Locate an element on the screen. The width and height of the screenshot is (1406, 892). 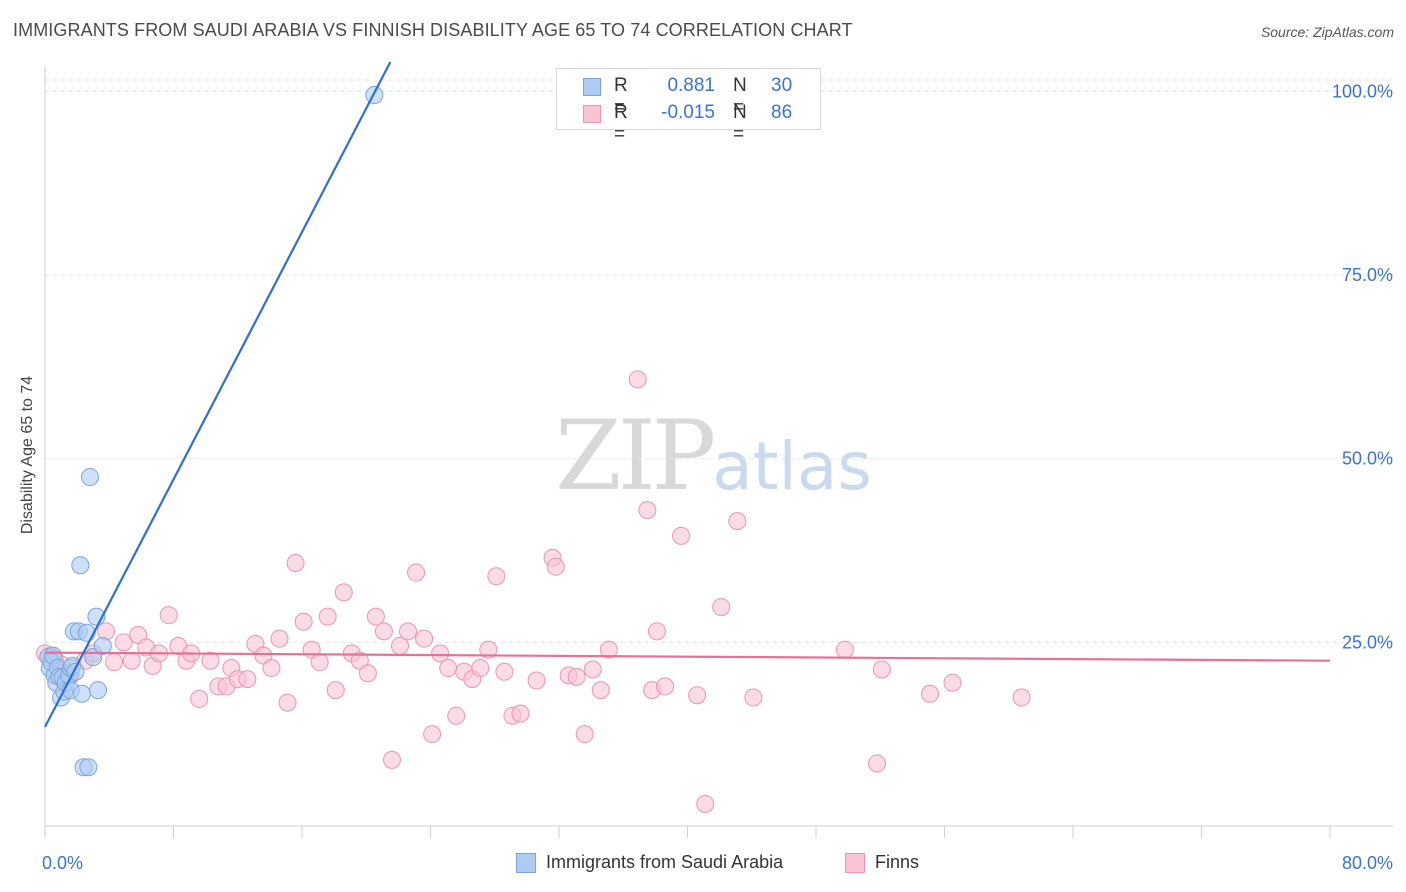
watermark-zip: ZIP is located at coordinates (635, 456).